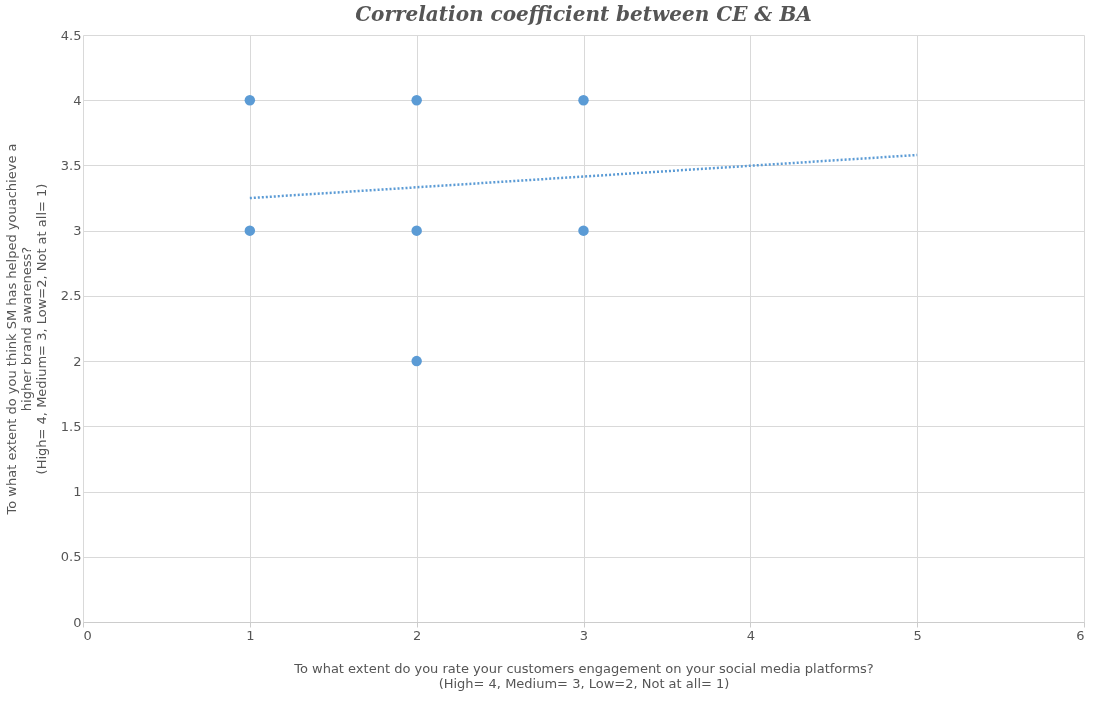  What do you see at coordinates (77, 100) in the screenshot?
I see `y-tick-label: 4` at bounding box center [77, 100].